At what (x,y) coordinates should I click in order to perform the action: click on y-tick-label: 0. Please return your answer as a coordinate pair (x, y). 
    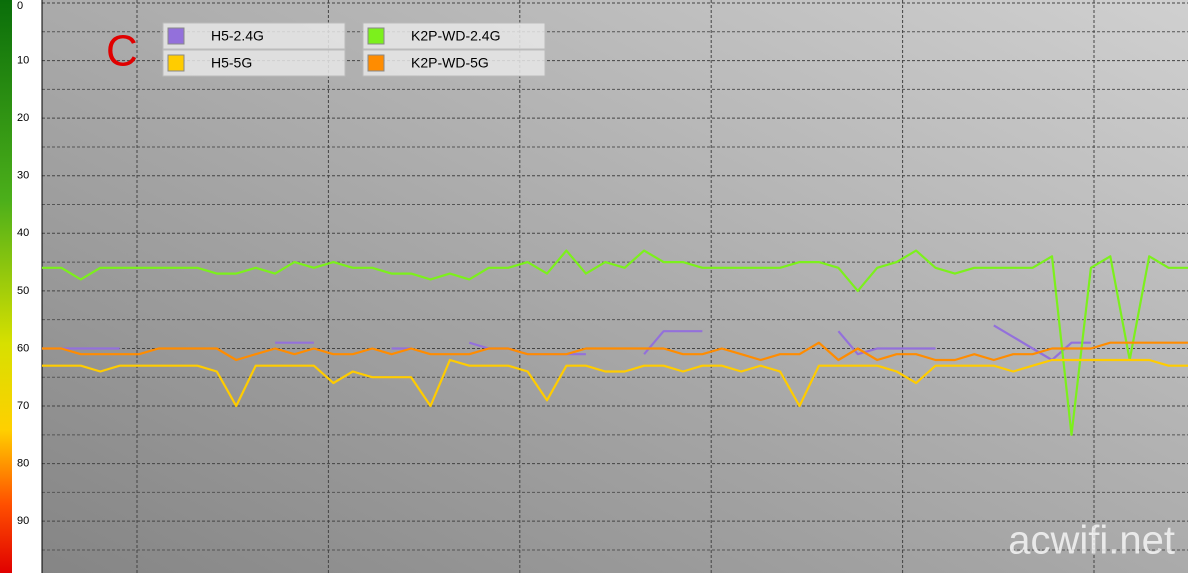
    Looking at the image, I should click on (20, 6).